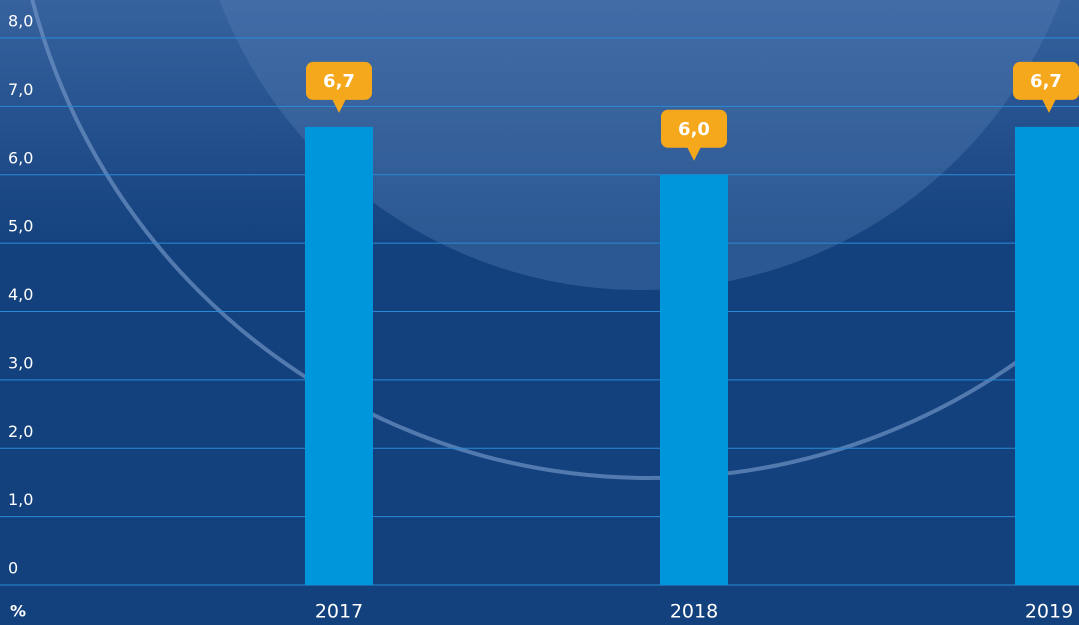 Image resolution: width=1079 pixels, height=625 pixels. Describe the element at coordinates (20, 294) in the screenshot. I see `y-tick-label: 4,0` at that location.